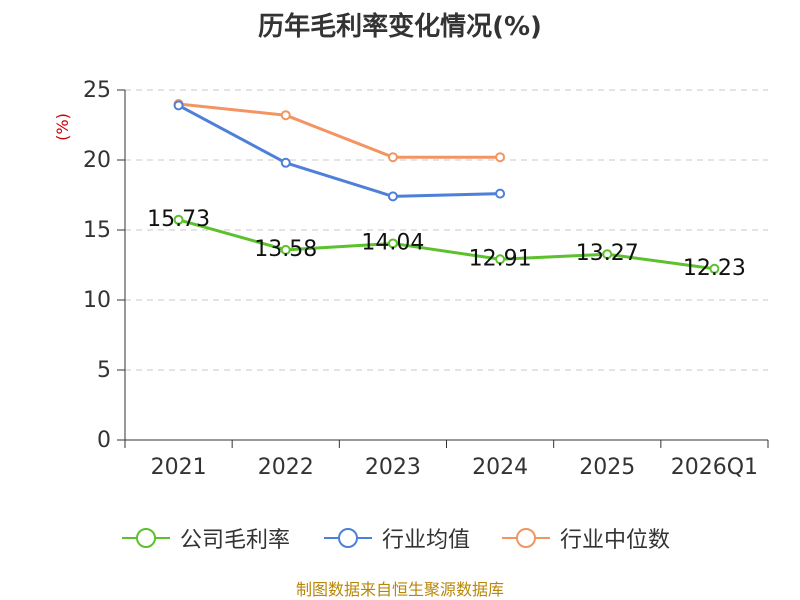  What do you see at coordinates (500, 467) in the screenshot?
I see `x-tick-label: 2024` at bounding box center [500, 467].